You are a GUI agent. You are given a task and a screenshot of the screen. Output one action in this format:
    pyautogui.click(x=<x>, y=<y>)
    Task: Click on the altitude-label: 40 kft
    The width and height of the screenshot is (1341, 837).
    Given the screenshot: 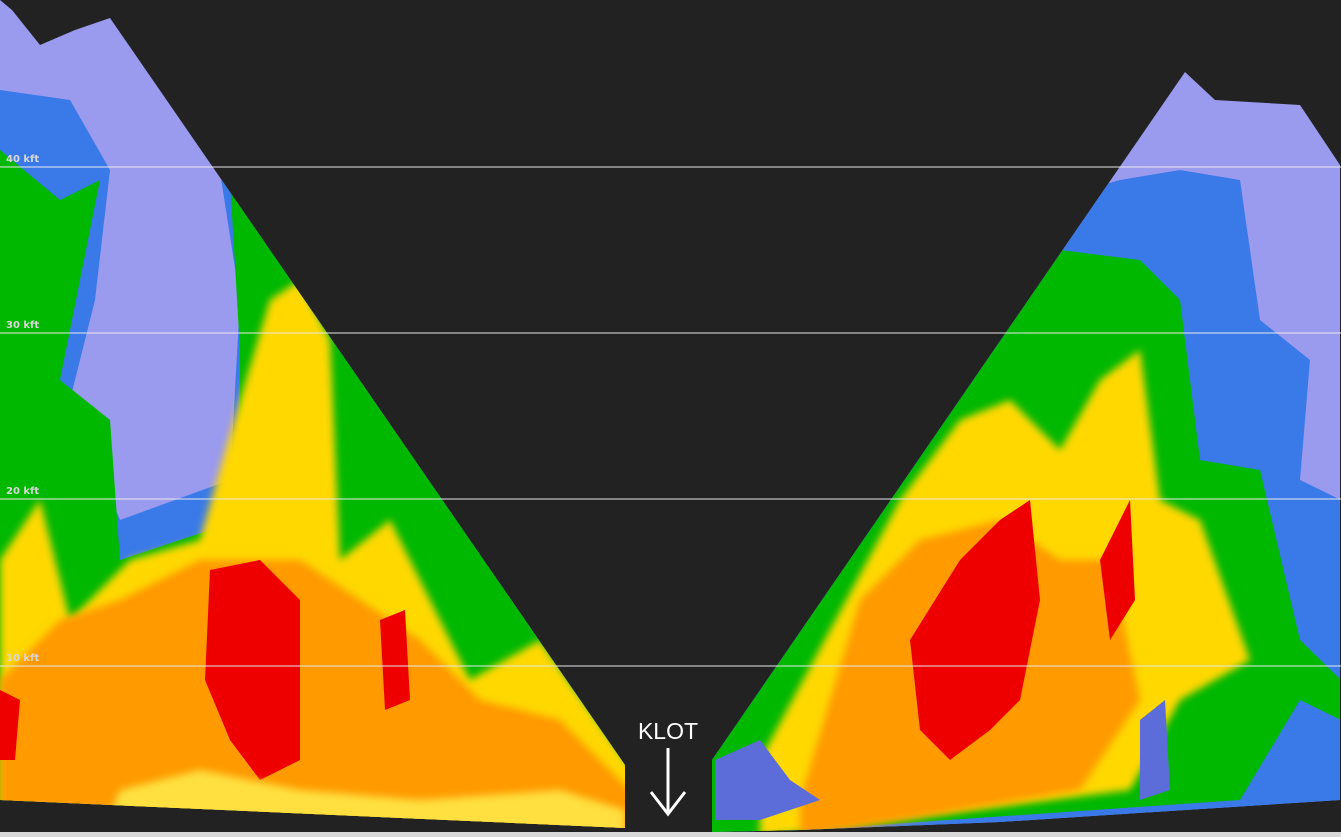 What is the action you would take?
    pyautogui.click(x=22, y=159)
    